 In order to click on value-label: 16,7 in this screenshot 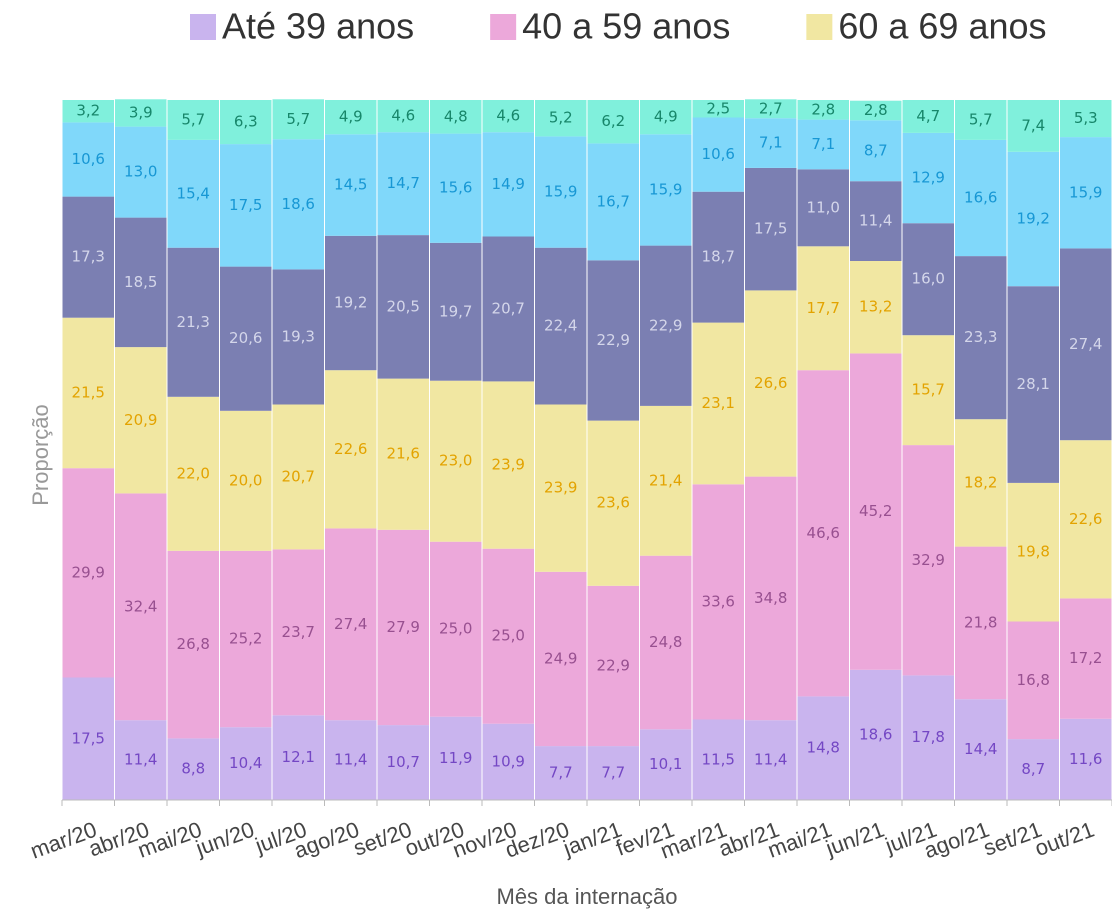, I will do `click(613, 201)`.